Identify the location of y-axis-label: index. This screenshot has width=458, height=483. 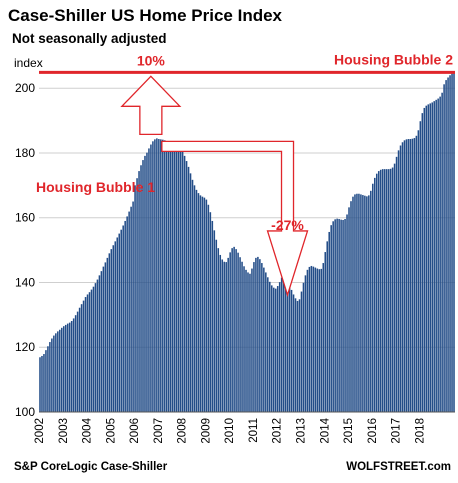
(28, 63).